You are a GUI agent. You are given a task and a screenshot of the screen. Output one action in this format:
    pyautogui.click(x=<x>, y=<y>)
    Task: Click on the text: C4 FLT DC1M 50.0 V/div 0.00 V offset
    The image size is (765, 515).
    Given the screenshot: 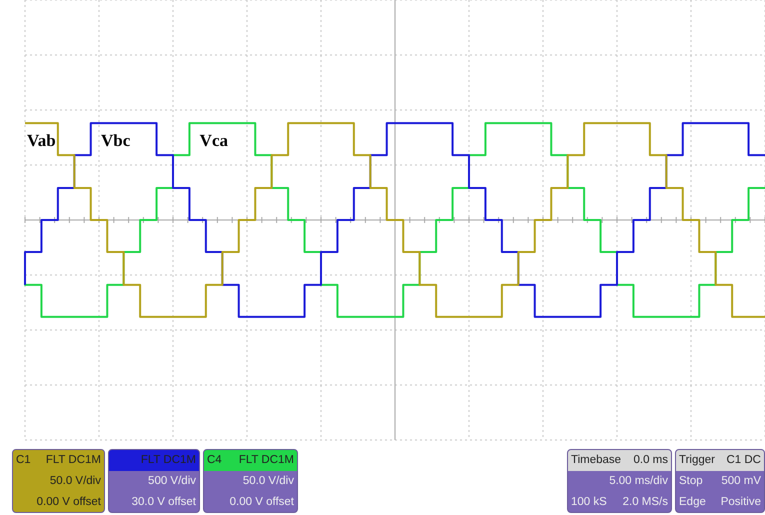 What is the action you would take?
    pyautogui.click(x=250, y=481)
    